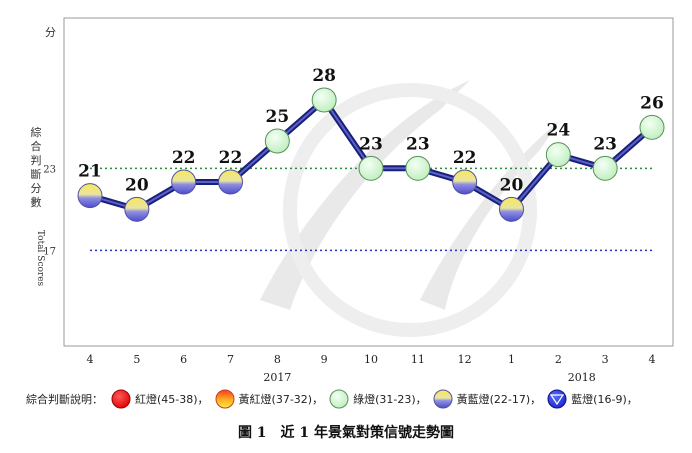 The image size is (692, 453). Describe the element at coordinates (183, 359) in the screenshot. I see `x-tick-label: 6` at that location.